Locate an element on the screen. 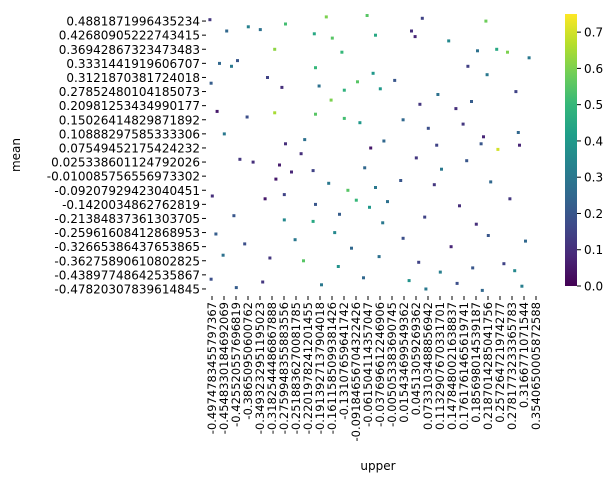 Image resolution: width=614 pixels, height=491 pixels. x-tick-label: -0.3182544486867888 is located at coordinates (272, 368).